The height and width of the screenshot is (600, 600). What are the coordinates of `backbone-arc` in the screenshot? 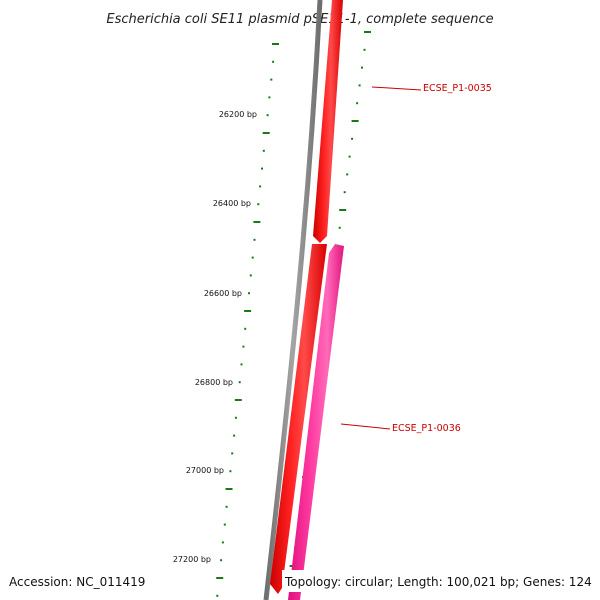 It's located at (293, 300).